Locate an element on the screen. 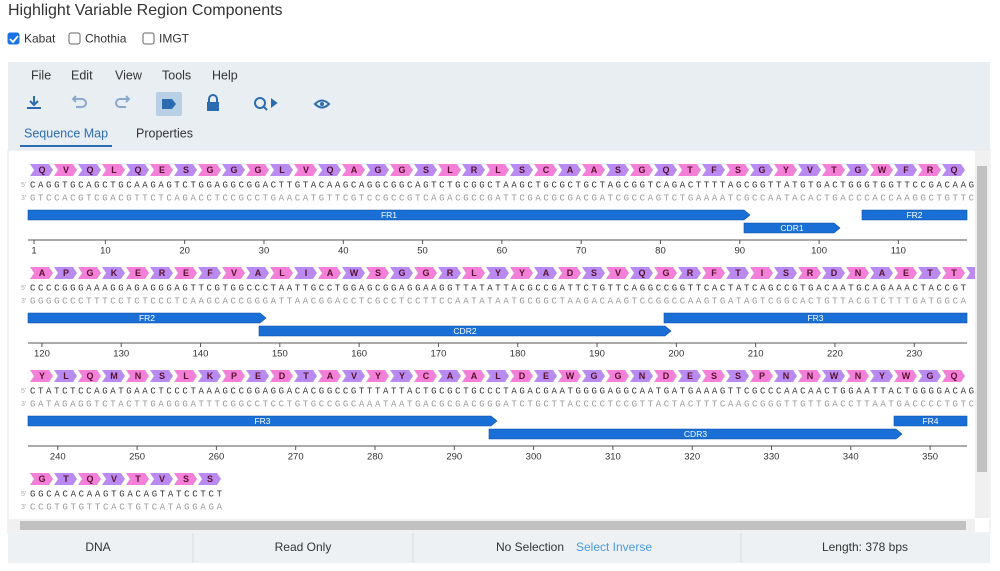 This screenshot has height=571, width=1000. undo-icon is located at coordinates (79, 101).